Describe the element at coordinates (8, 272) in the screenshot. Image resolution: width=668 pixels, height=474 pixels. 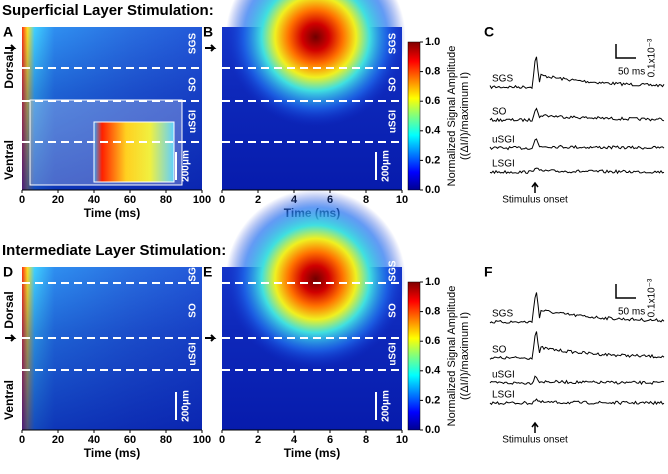
I see `panel-letter: D` at that location.